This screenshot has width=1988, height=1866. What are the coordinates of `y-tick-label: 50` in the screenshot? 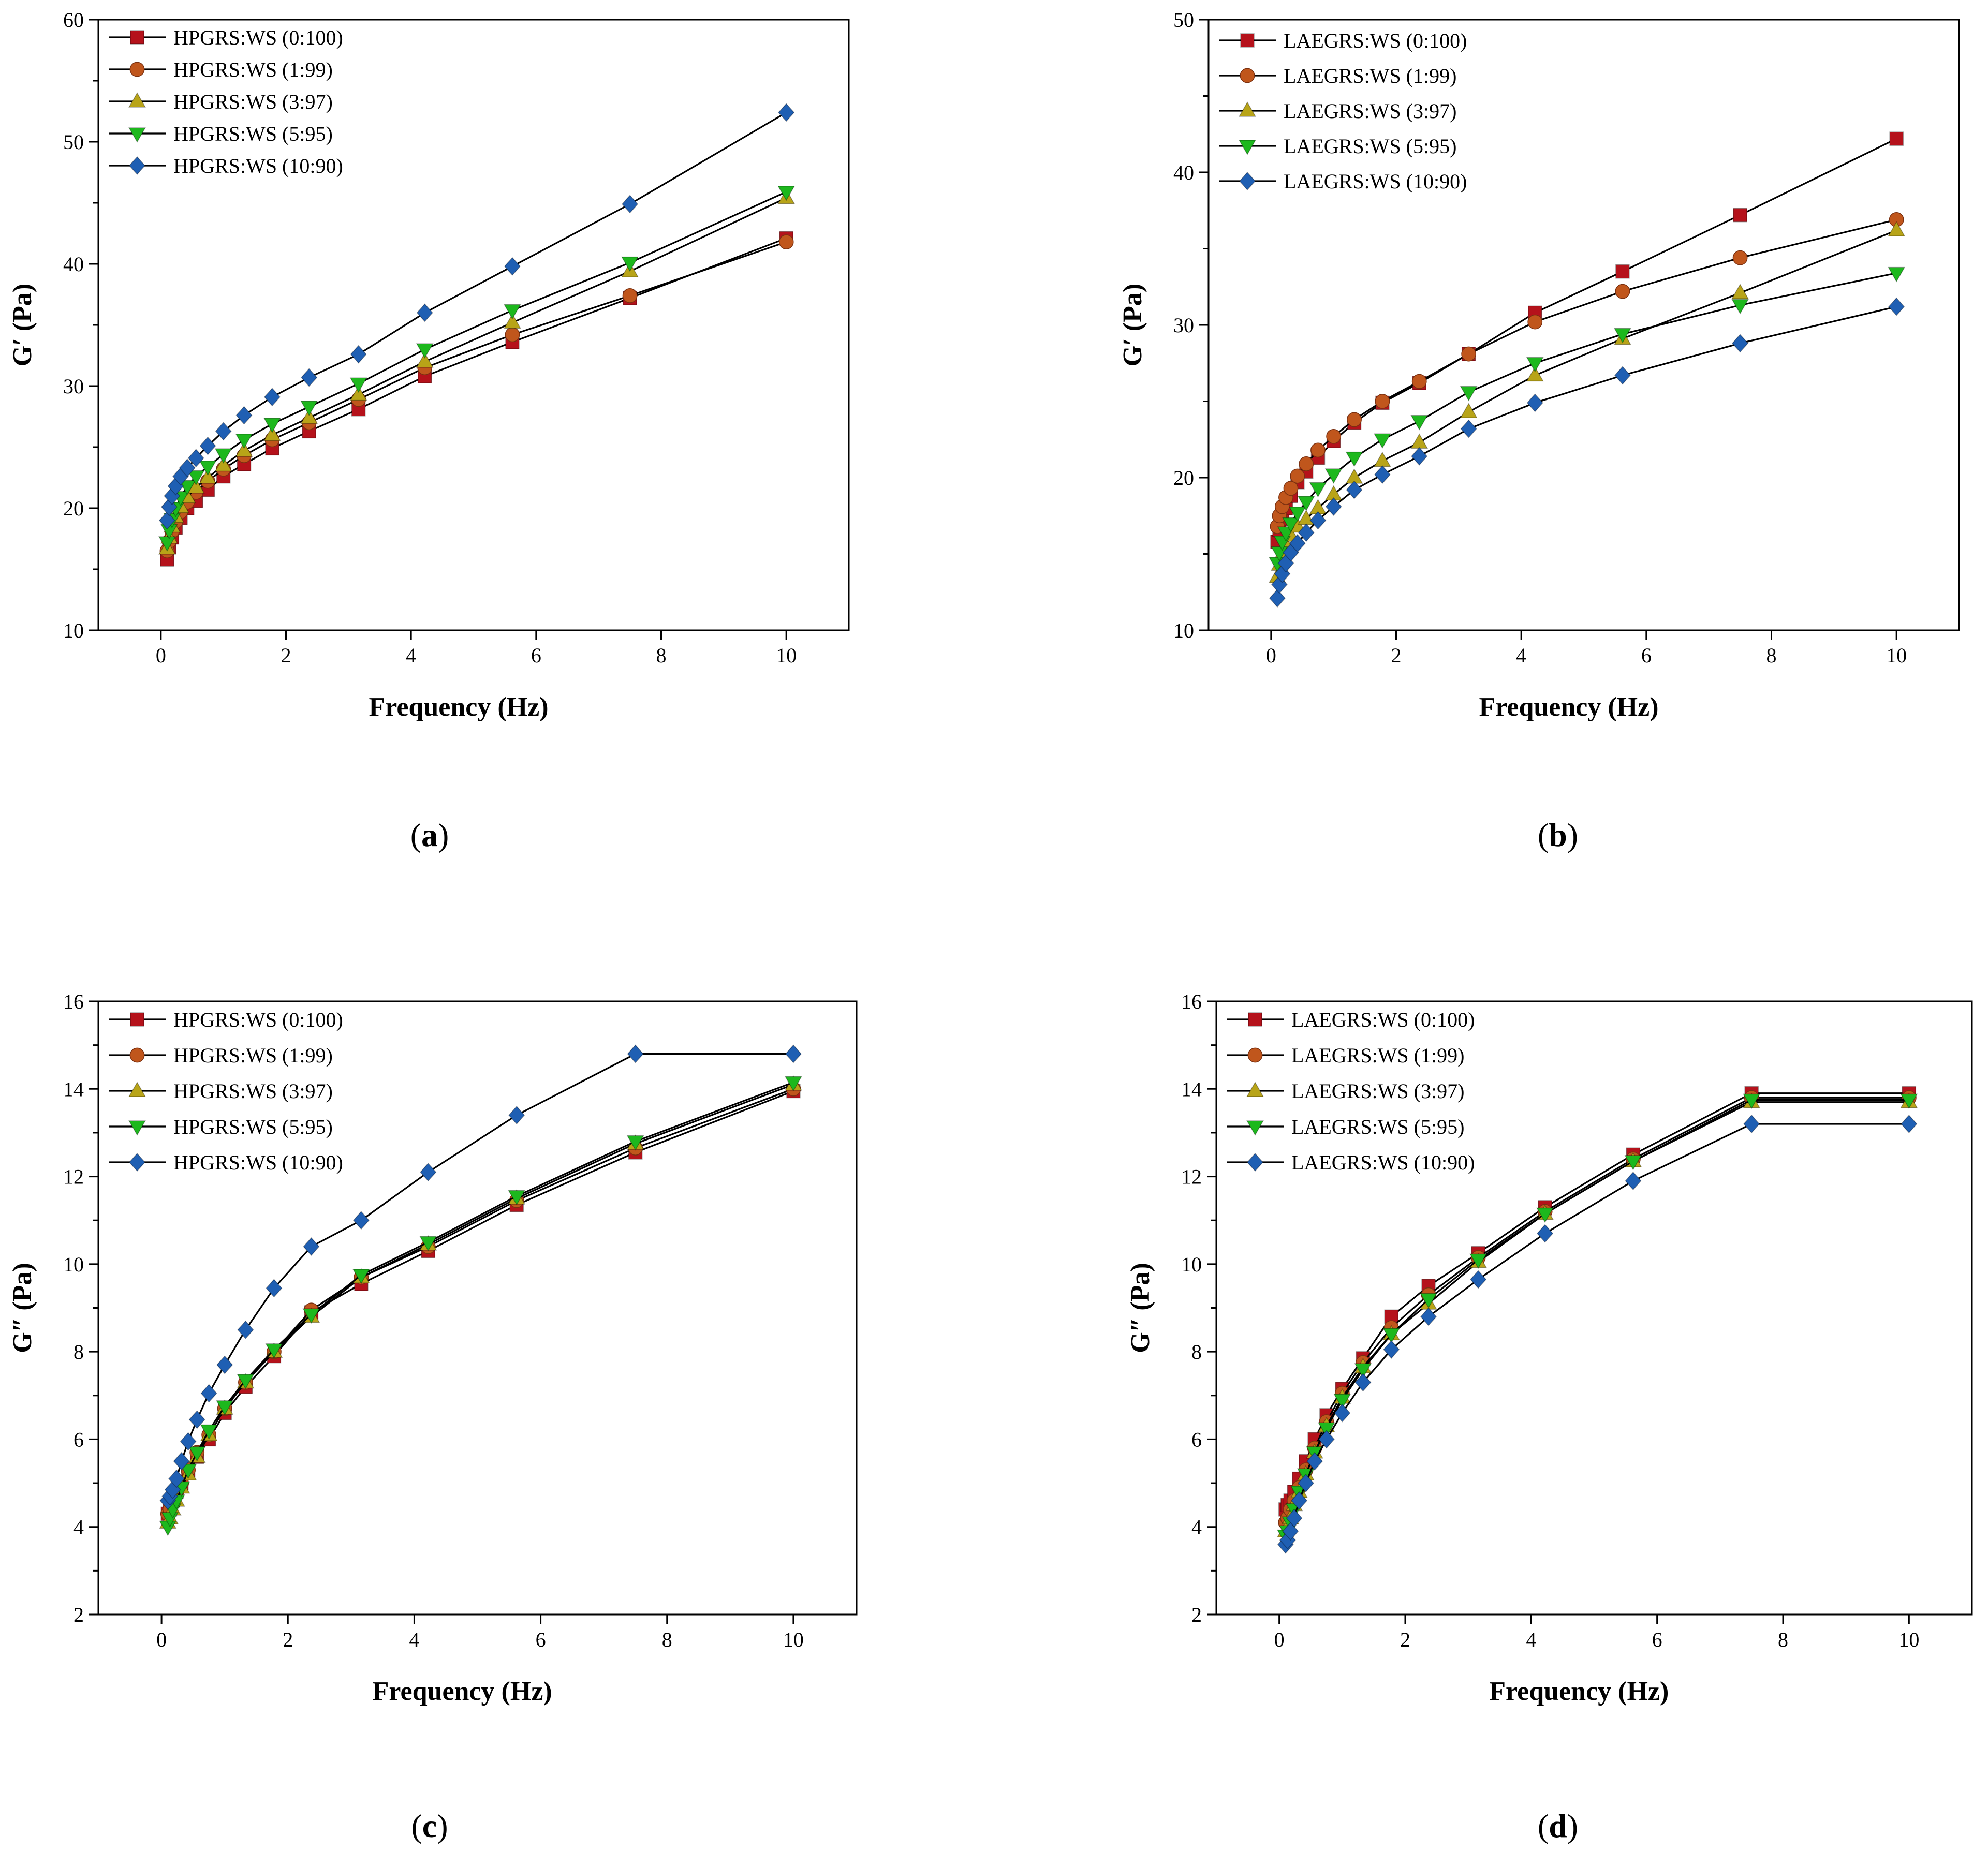 It's located at (73, 142).